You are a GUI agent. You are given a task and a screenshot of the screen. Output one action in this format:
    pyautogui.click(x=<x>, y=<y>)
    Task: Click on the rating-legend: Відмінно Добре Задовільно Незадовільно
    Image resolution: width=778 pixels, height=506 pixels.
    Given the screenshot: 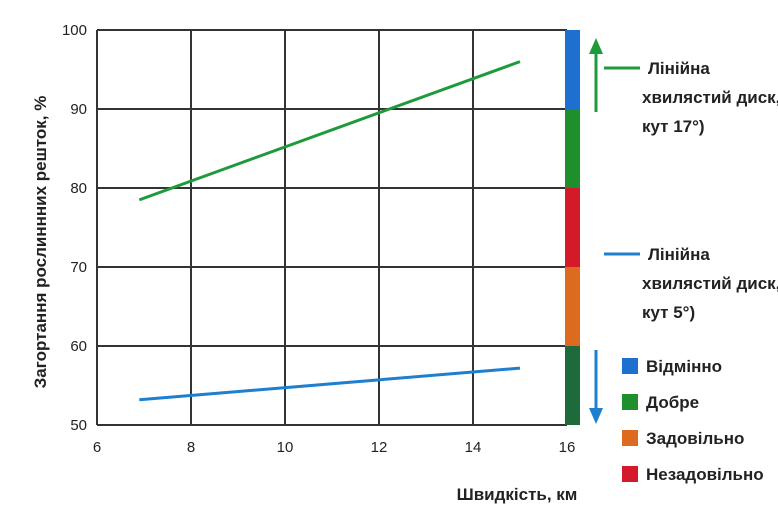 What is the action you would take?
    pyautogui.click(x=693, y=420)
    